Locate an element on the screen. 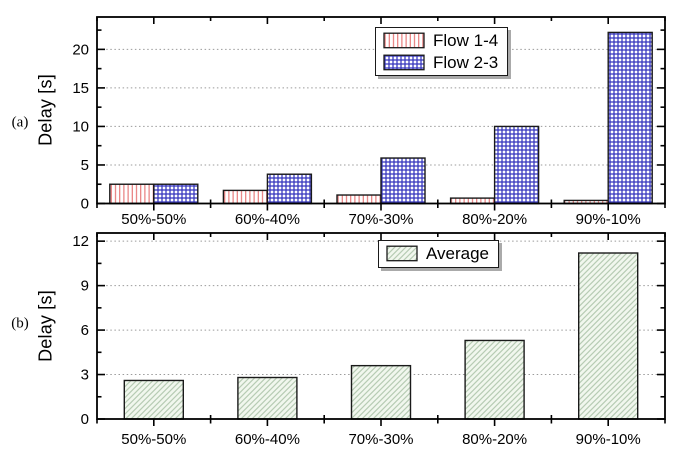 This screenshot has height=455, width=676. svg-text: 15 is located at coordinates (80, 88).